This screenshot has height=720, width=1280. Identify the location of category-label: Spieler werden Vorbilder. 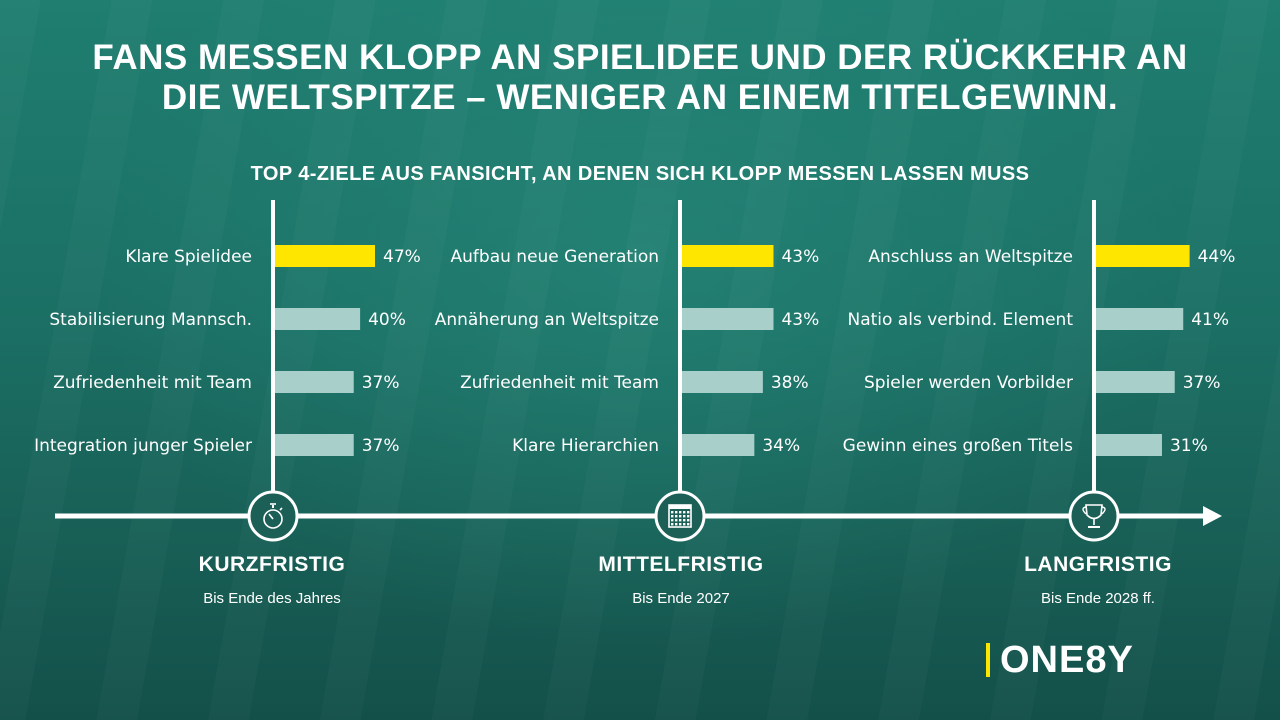
(968, 383).